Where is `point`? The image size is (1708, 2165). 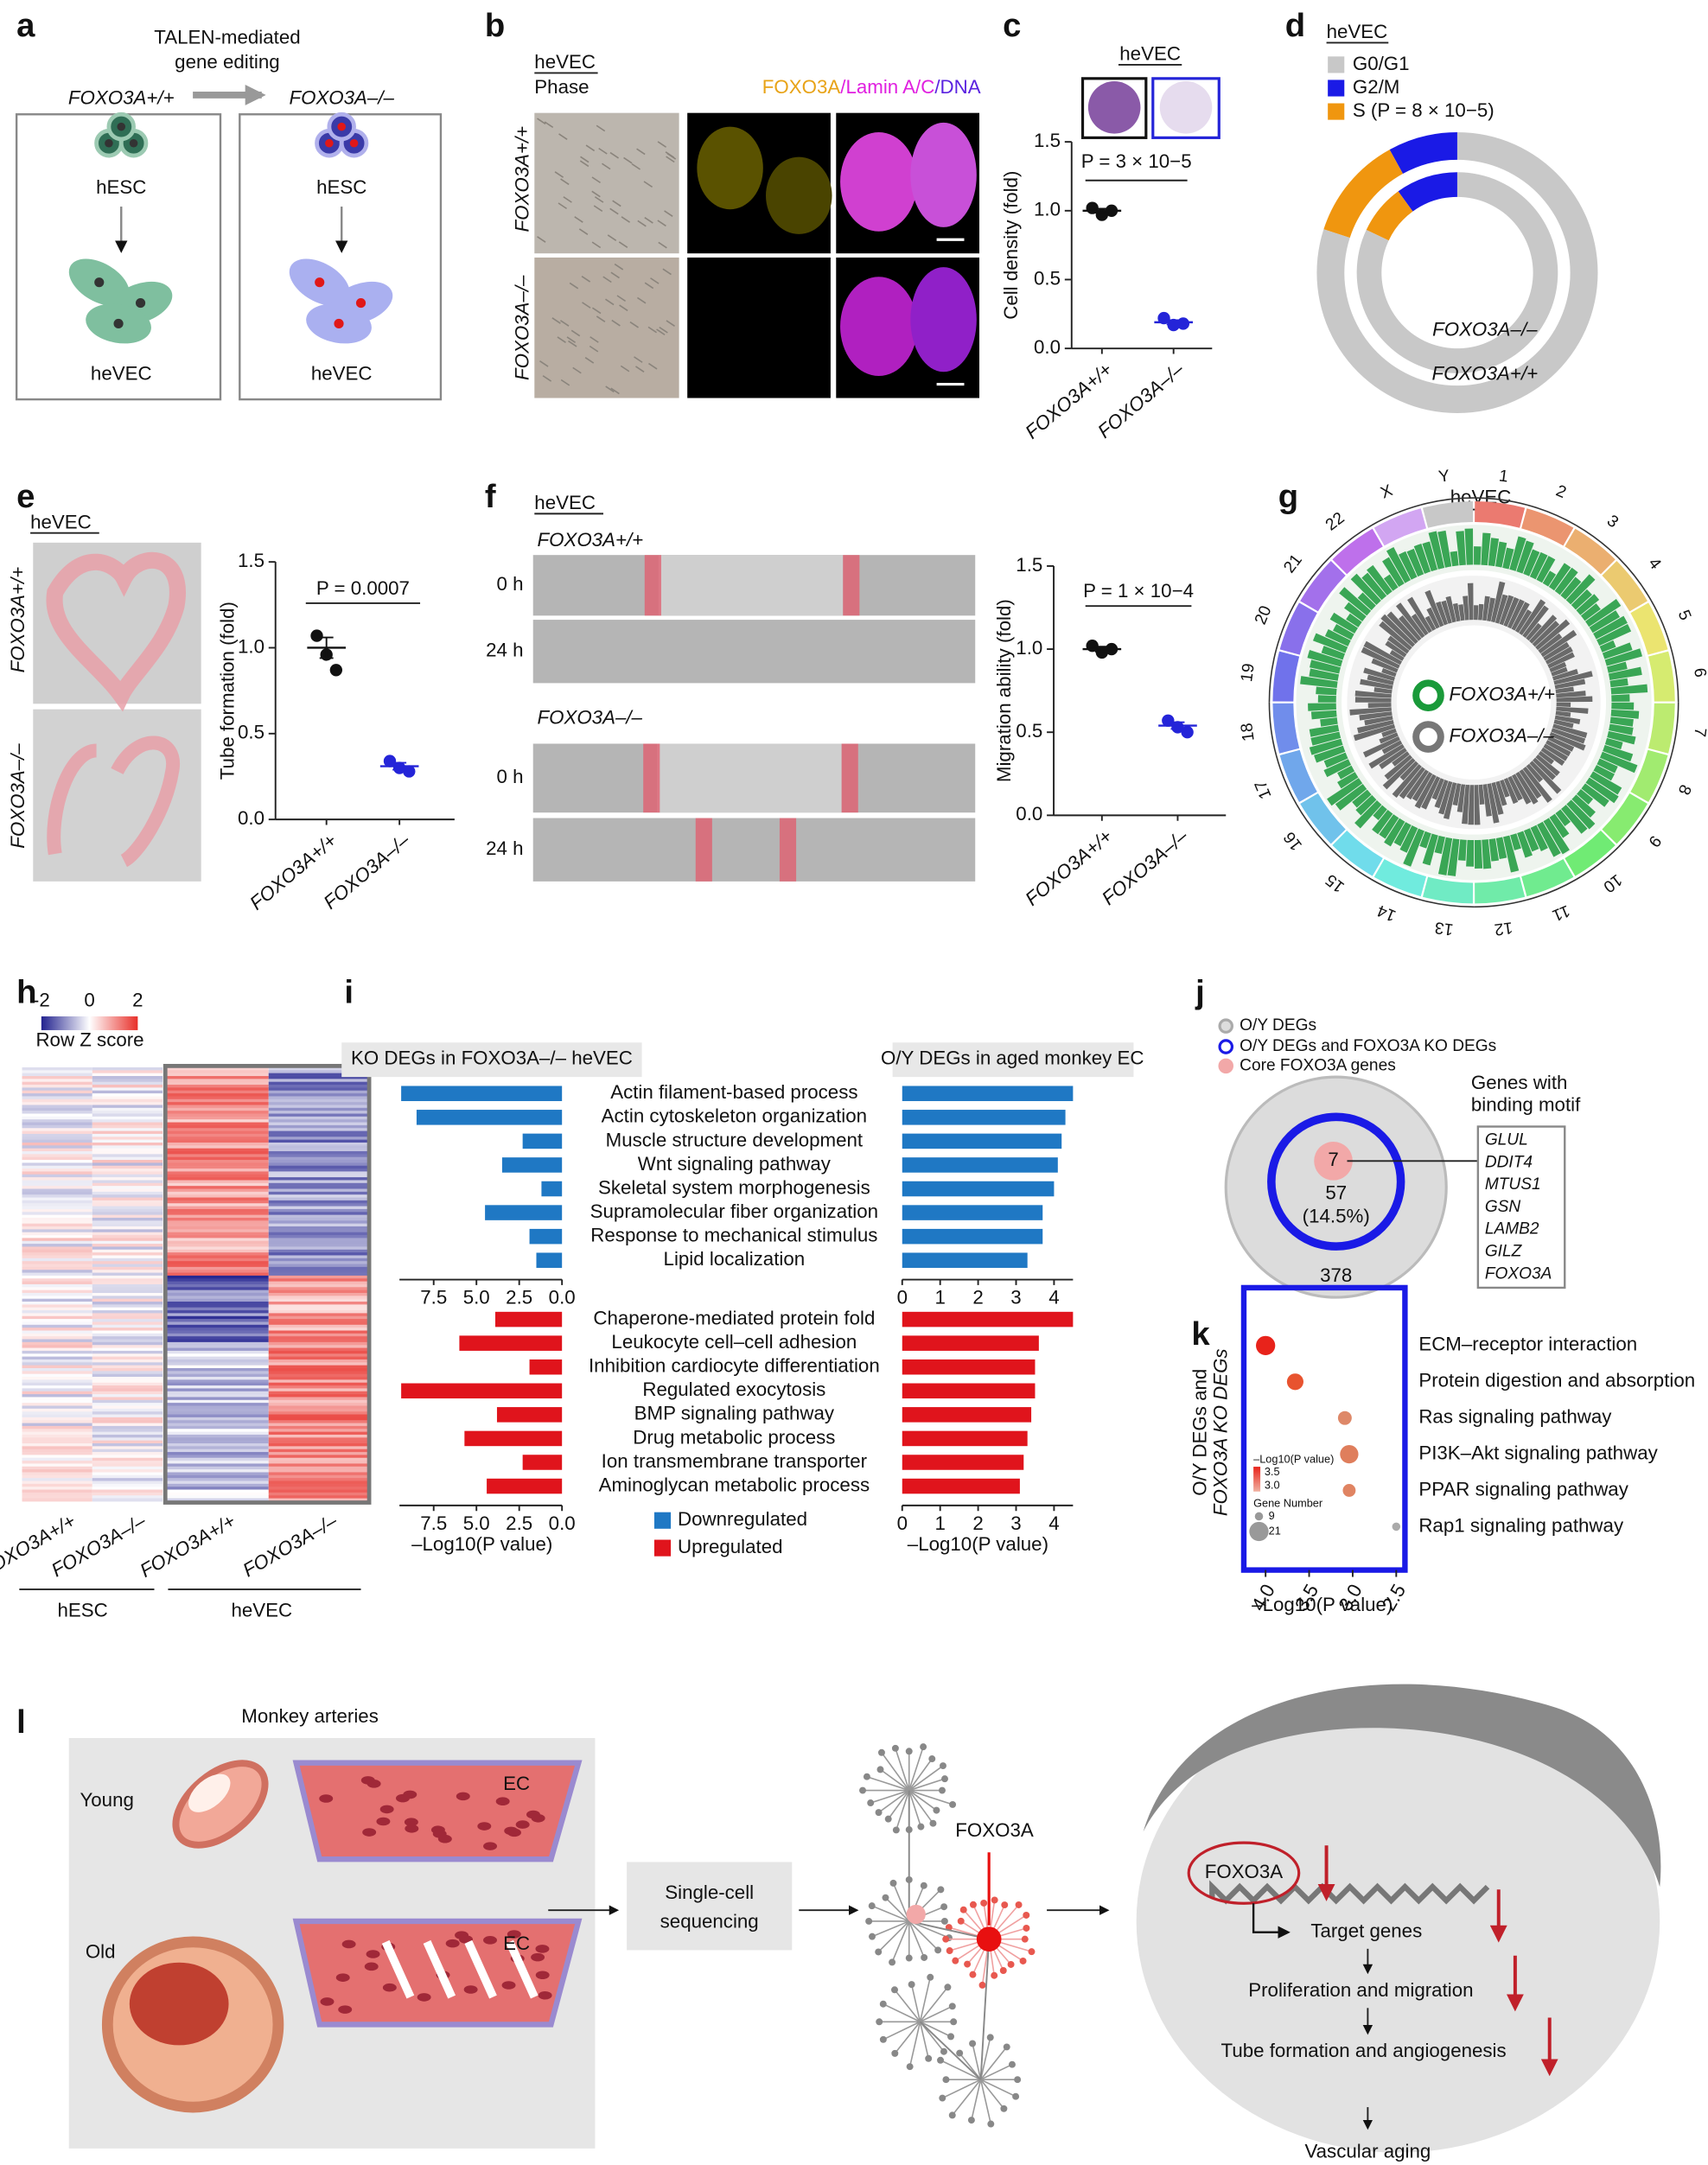 point is located at coordinates (1163, 318).